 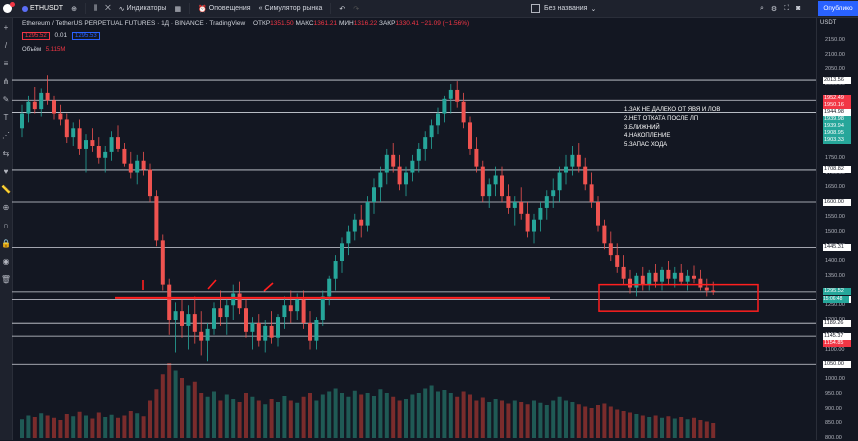 I want to click on horizontal-lines-icon: ≡, so click(x=6, y=63).